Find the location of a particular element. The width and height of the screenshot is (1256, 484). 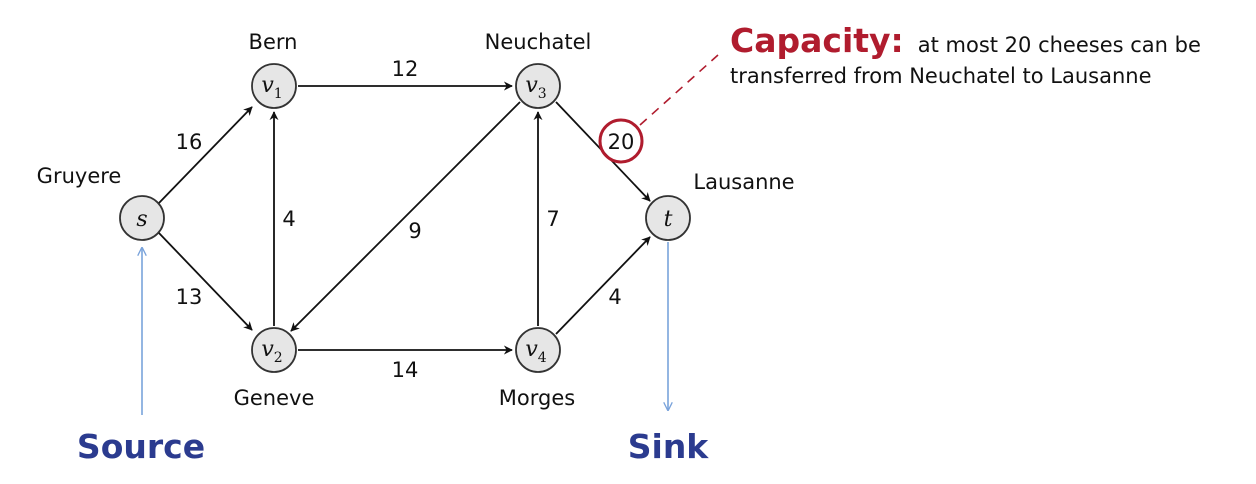

node-t-label: t is located at coordinates (668, 219).